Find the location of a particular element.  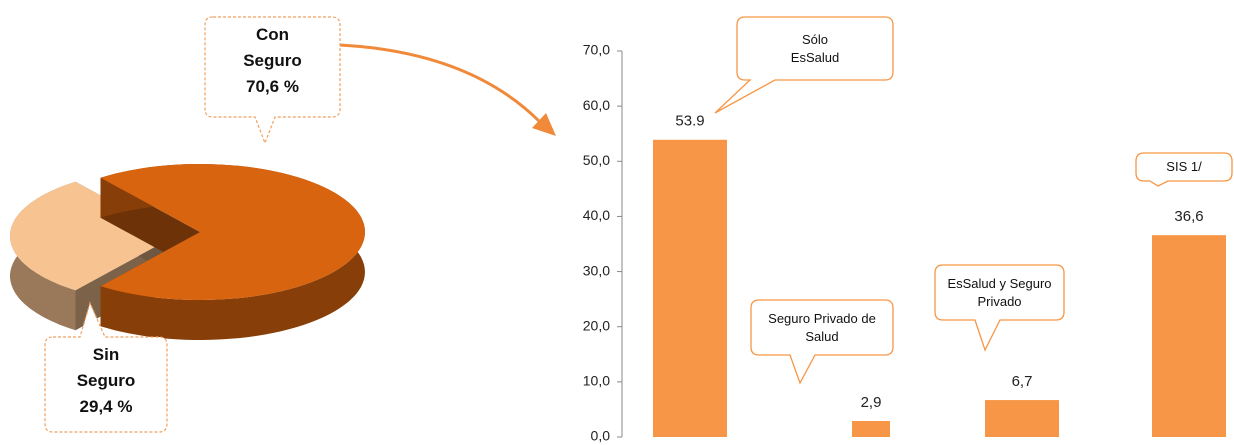

pie-value-label: 70,6 % is located at coordinates (272, 86).